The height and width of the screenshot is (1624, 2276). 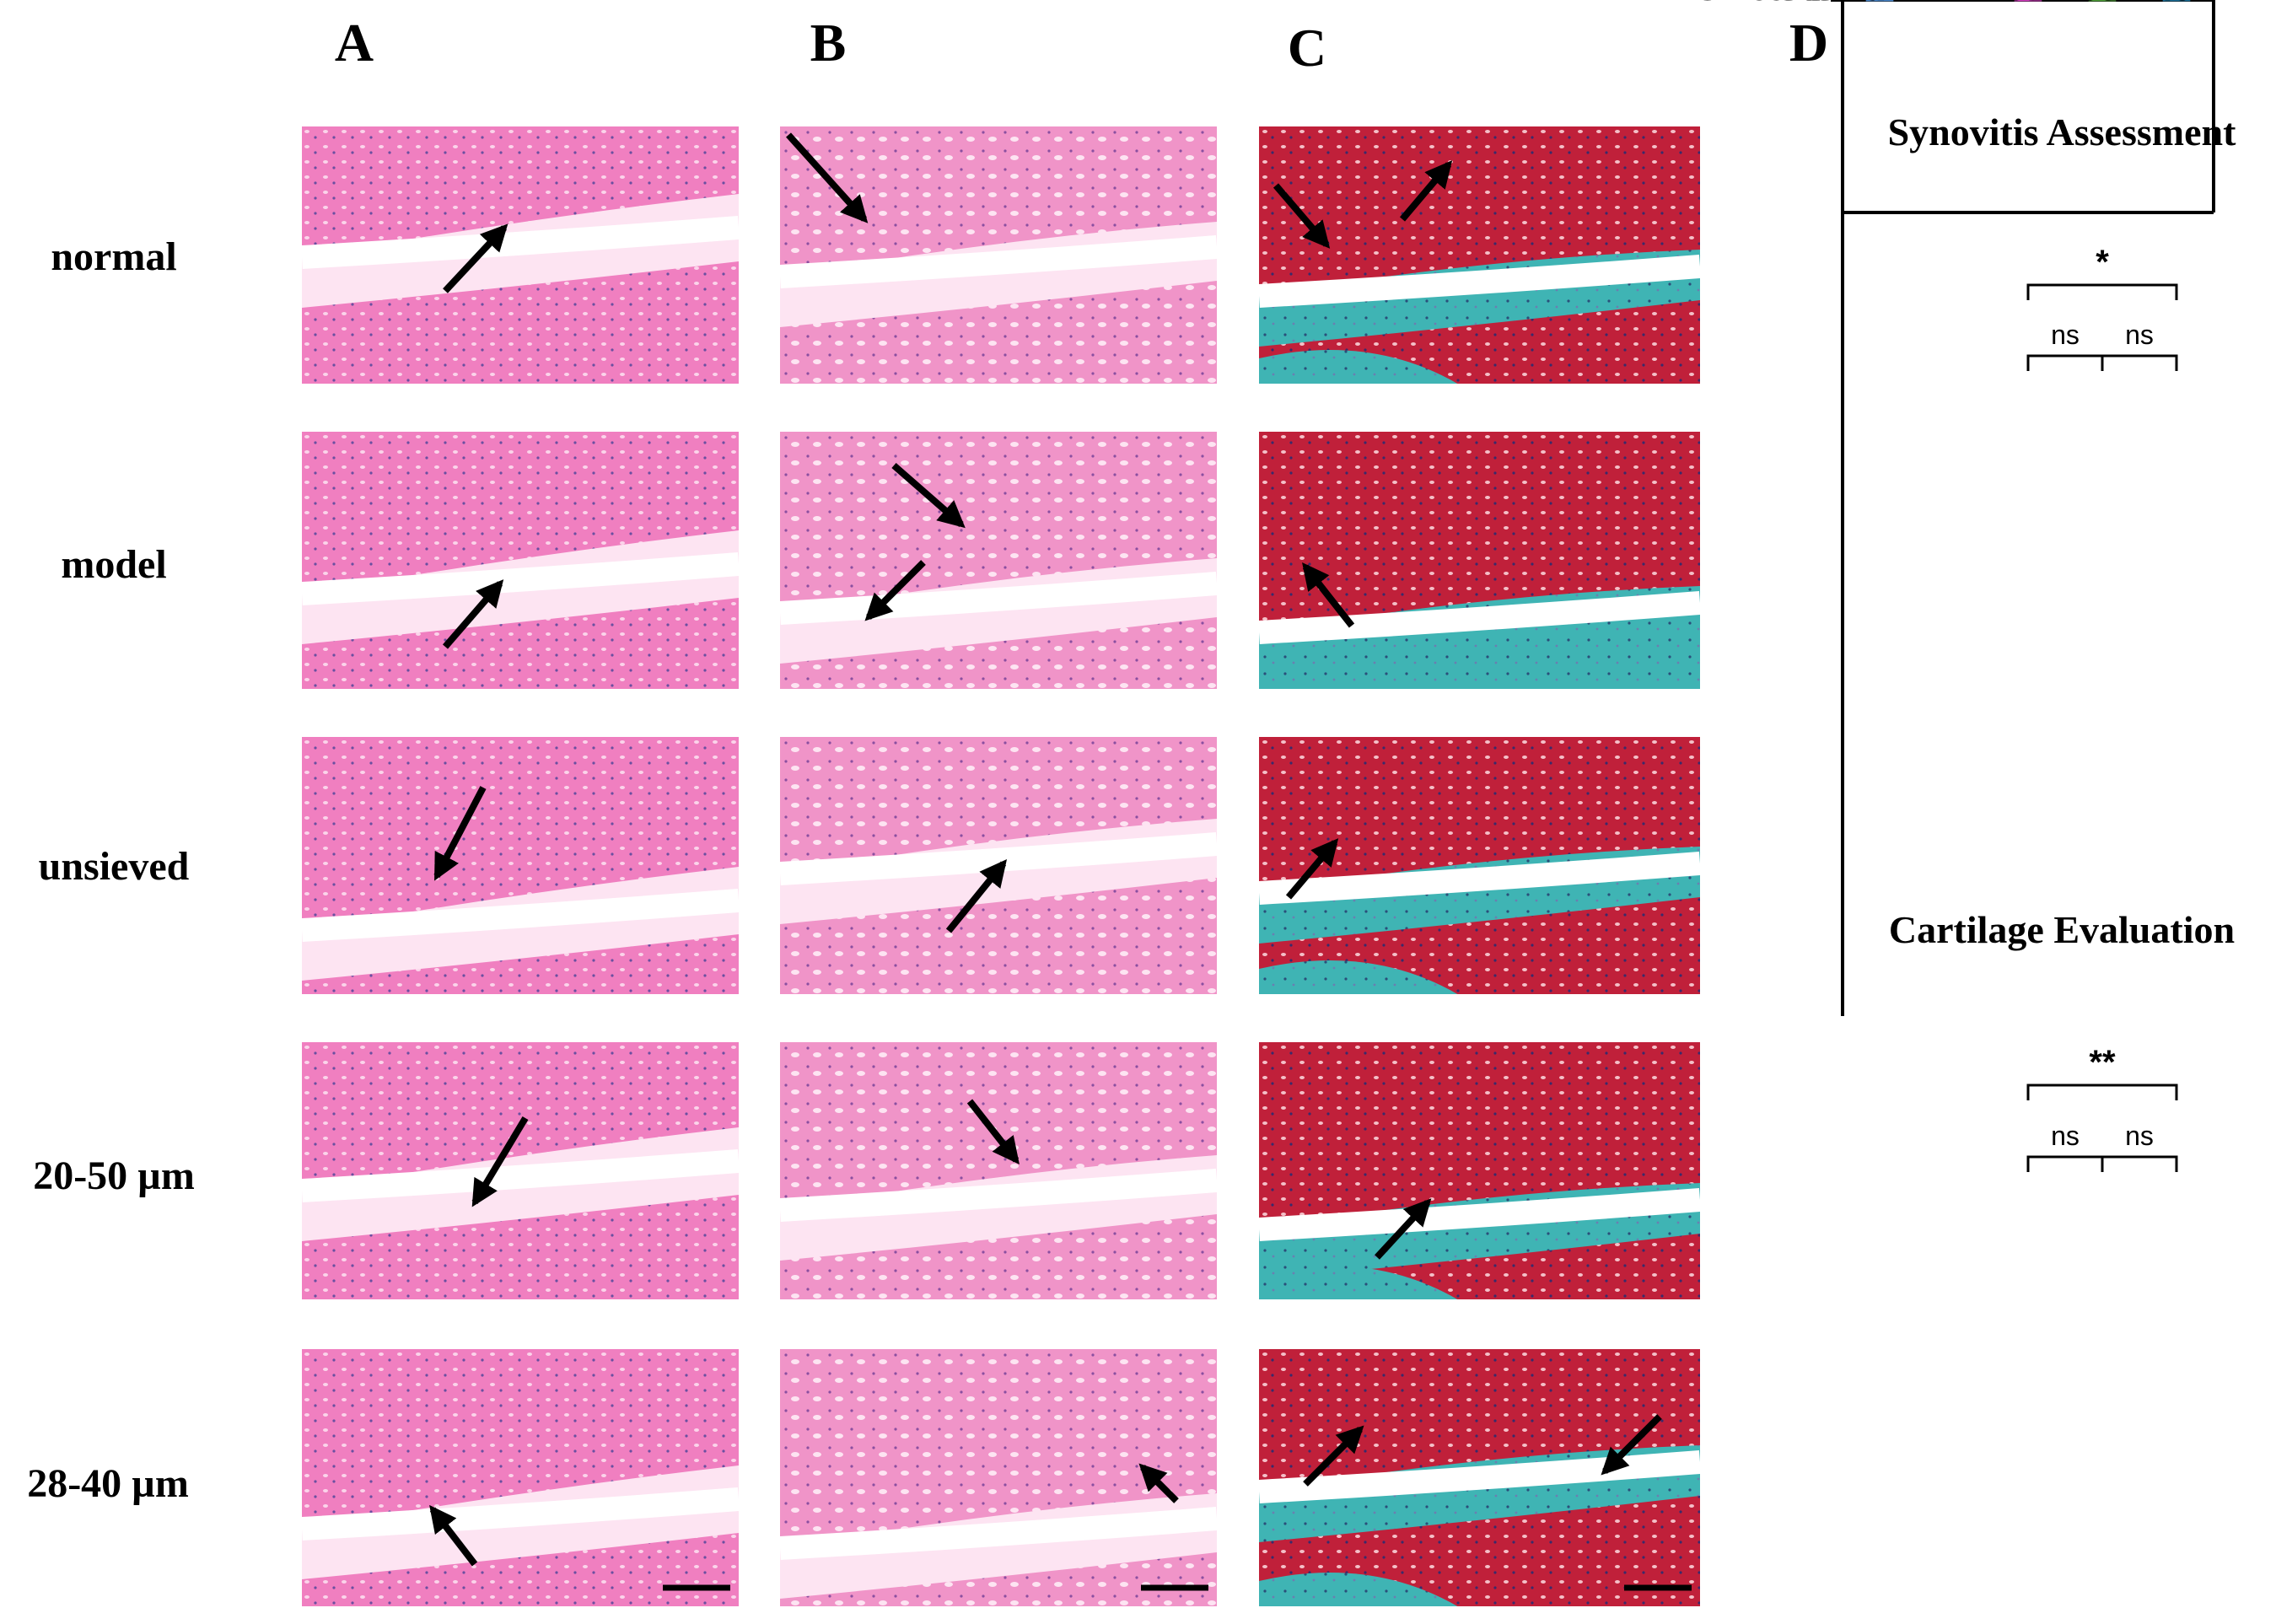 I want to click on significance-label: ##, so click(x=2177, y=4).